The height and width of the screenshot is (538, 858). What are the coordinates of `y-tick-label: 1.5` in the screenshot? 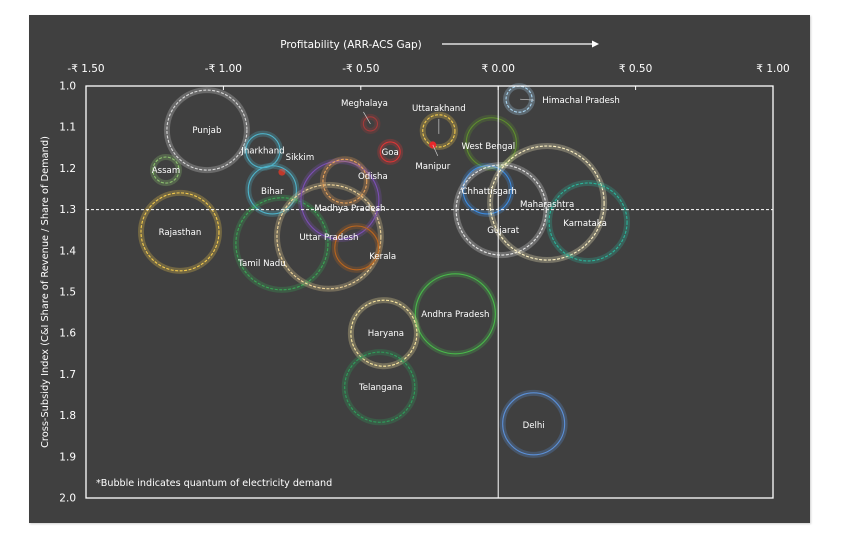 It's located at (67, 293).